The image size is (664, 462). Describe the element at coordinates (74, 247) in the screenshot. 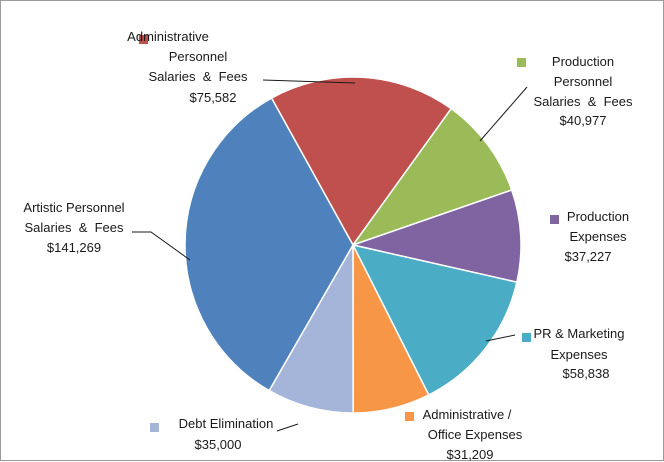

I see `data-value-artistic-personnel-salaries-fees: $141,269` at that location.